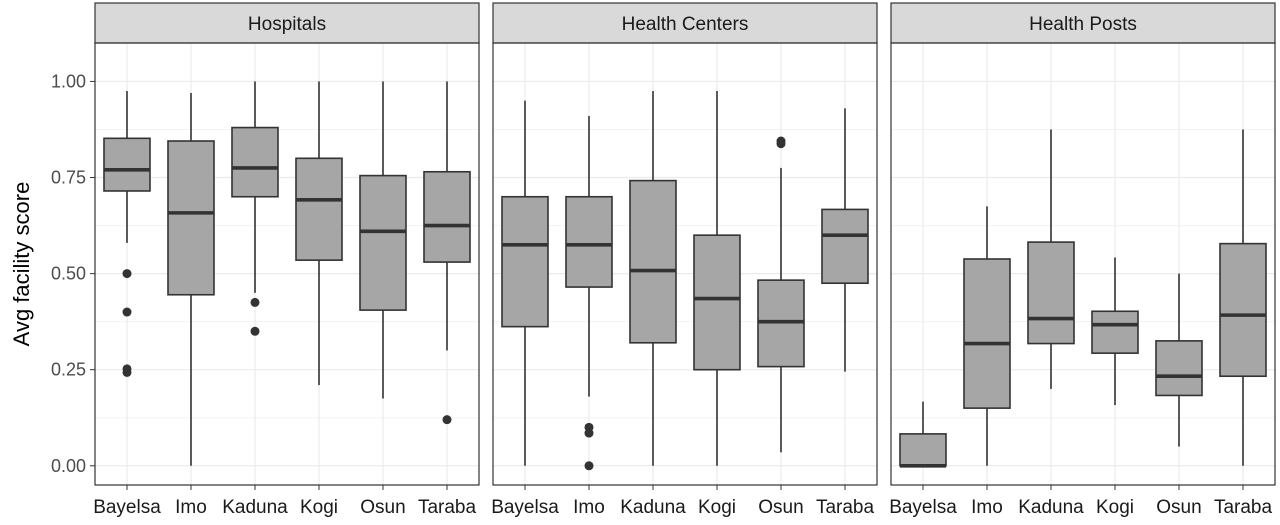 The height and width of the screenshot is (525, 1280). Describe the element at coordinates (21, 264) in the screenshot. I see `y-axis-label: Avg facility score` at that location.